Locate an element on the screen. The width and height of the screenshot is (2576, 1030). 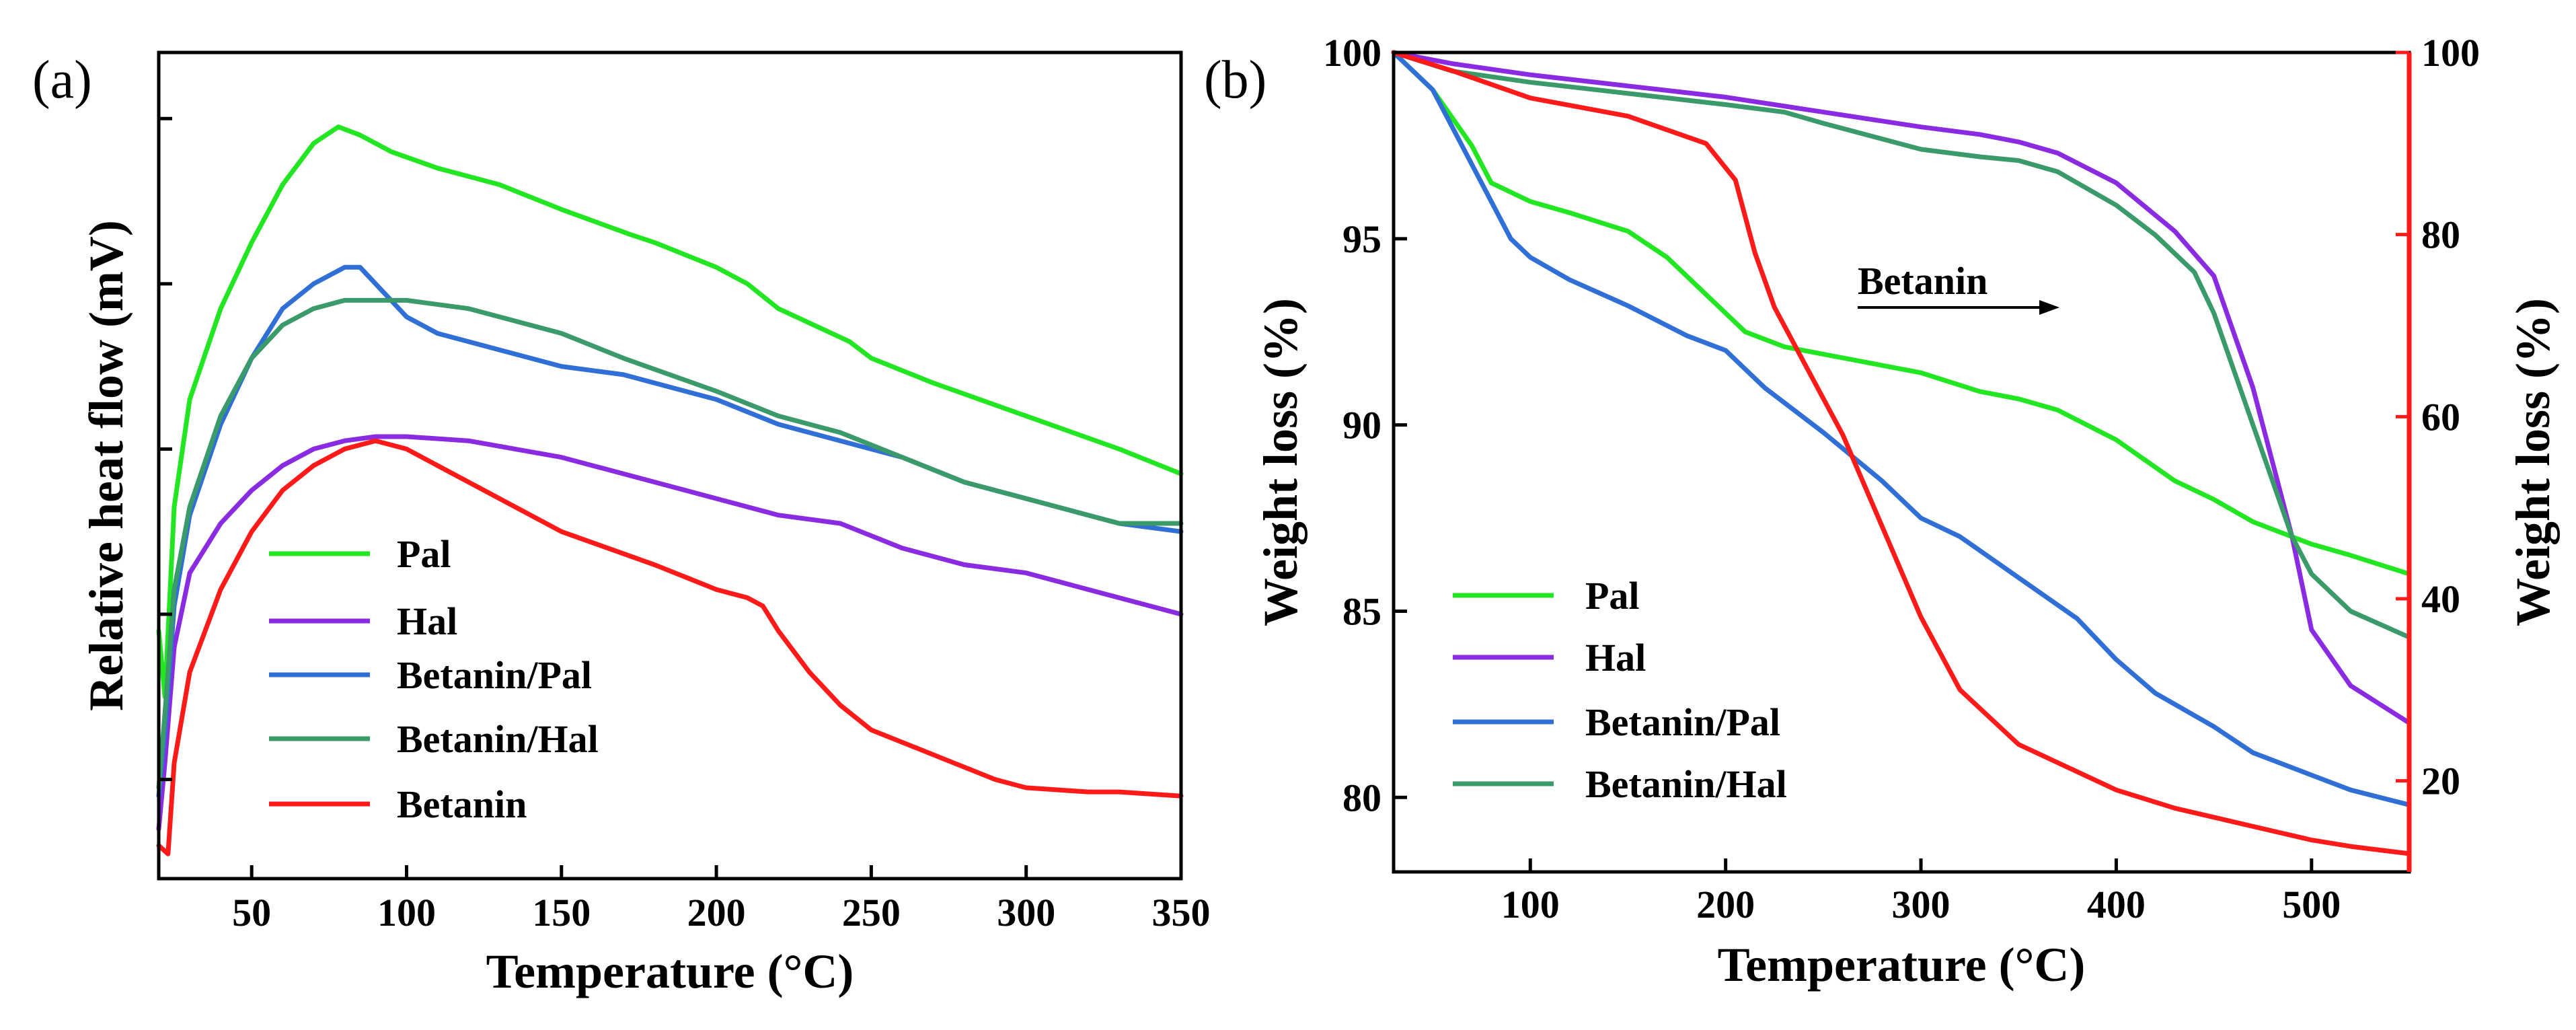
panel-a-legend-label-pal: Pal is located at coordinates (424, 554).